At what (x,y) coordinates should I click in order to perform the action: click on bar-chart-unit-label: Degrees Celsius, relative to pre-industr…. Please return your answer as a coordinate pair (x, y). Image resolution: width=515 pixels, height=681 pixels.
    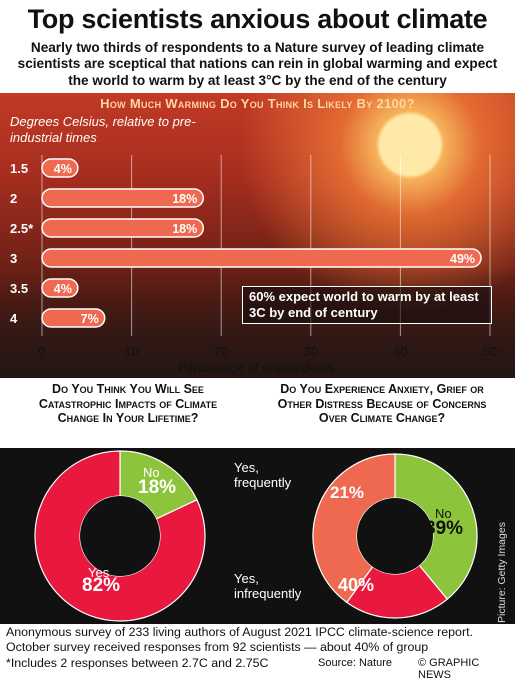
    Looking at the image, I should click on (103, 129).